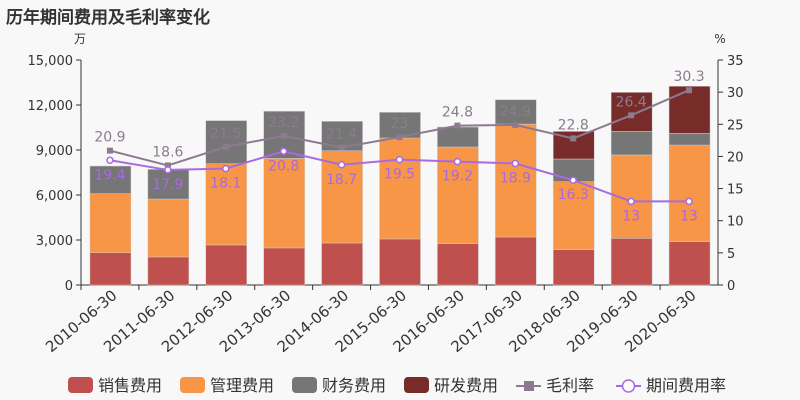 Image resolution: width=800 pixels, height=400 pixels. What do you see at coordinates (242, 385) in the screenshot?
I see `legend-label: 管理费用` at bounding box center [242, 385].